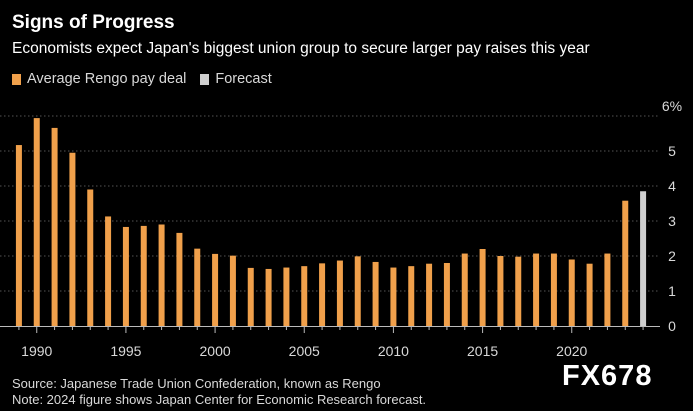 The width and height of the screenshot is (693, 411). Describe the element at coordinates (18, 235) in the screenshot. I see `bar-1989` at that location.